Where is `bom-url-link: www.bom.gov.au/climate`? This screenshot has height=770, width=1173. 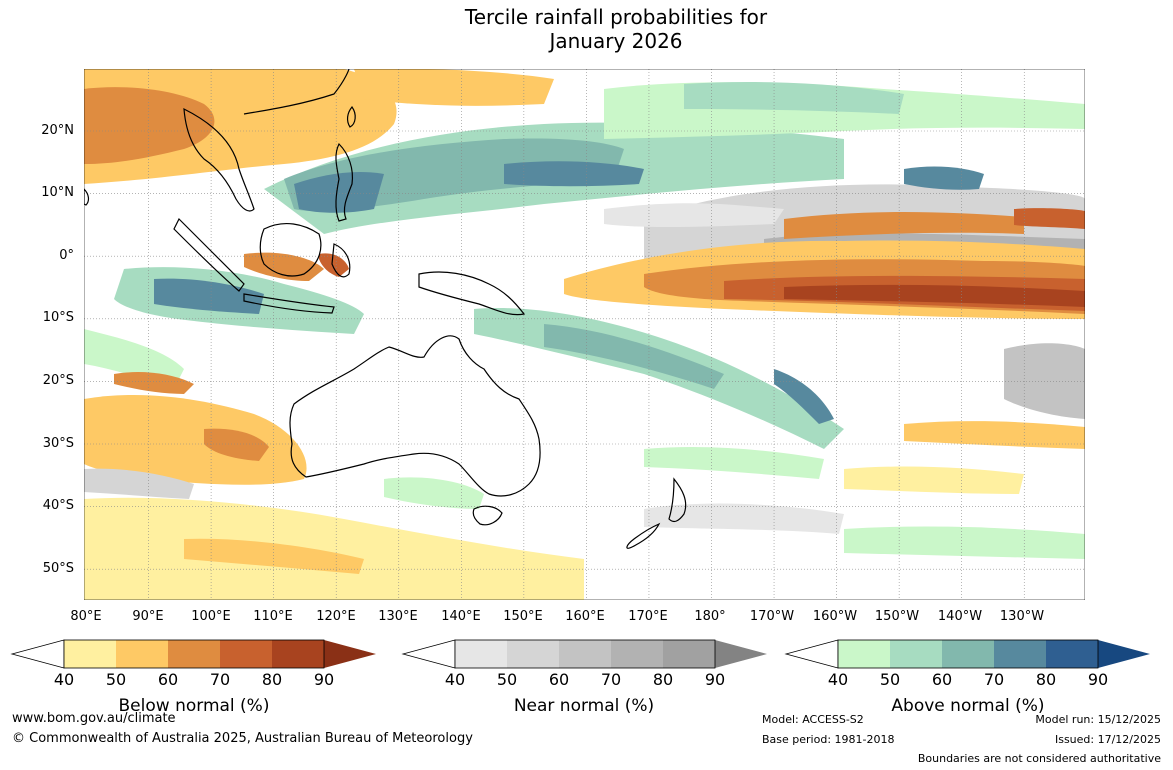 bom-url-link: www.bom.gov.au/climate is located at coordinates (94, 718).